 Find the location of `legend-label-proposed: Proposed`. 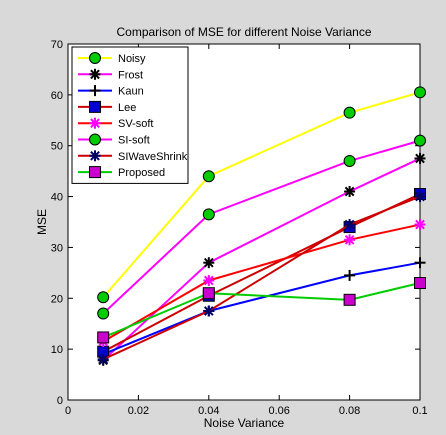

legend-label-proposed: Proposed is located at coordinates (141, 173).